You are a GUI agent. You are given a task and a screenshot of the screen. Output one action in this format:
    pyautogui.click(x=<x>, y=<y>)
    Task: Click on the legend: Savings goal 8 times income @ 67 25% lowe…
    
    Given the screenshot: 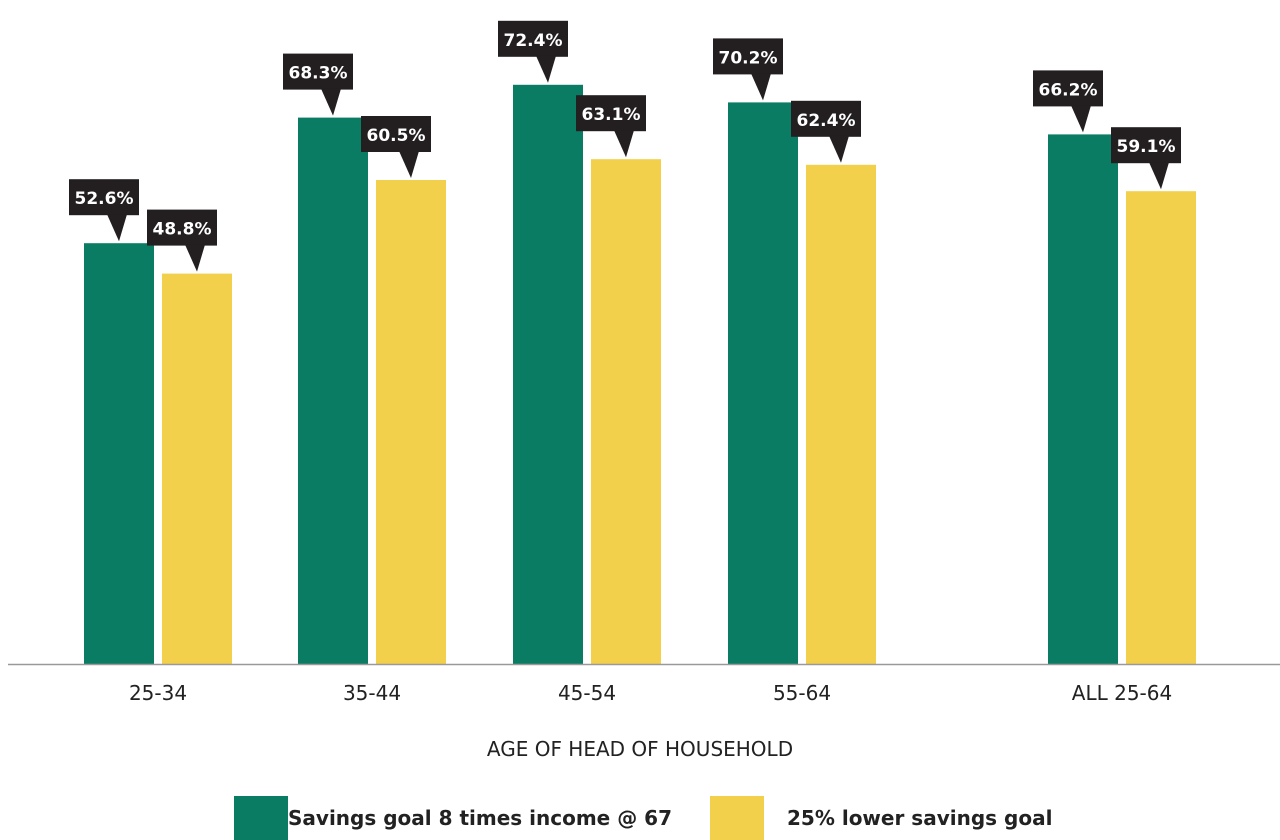 What is the action you would take?
    pyautogui.click(x=643, y=818)
    